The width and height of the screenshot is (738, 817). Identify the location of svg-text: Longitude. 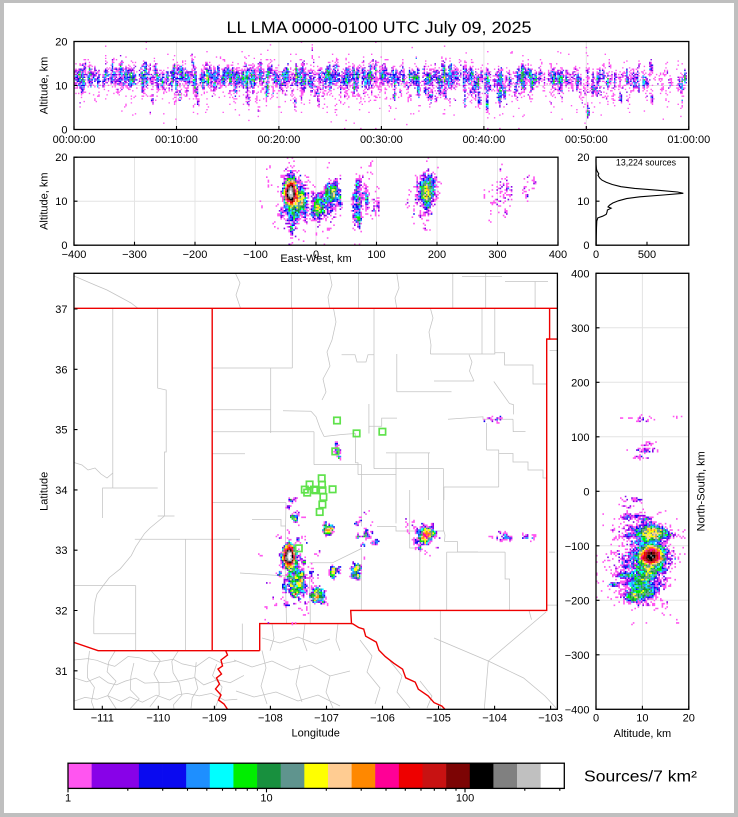
(316, 734).